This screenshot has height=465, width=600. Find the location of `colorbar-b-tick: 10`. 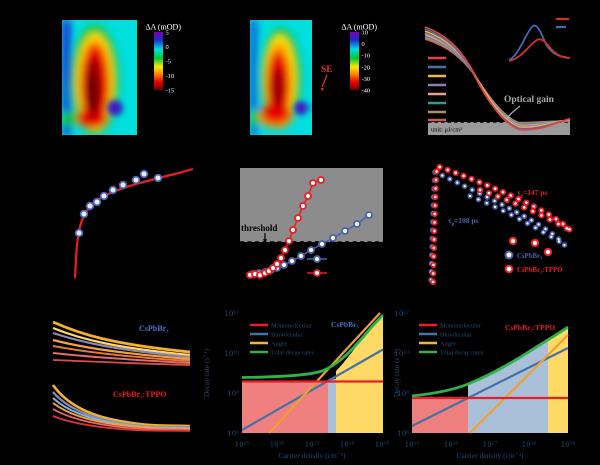

colorbar-b-tick: 10 is located at coordinates (365, 33).